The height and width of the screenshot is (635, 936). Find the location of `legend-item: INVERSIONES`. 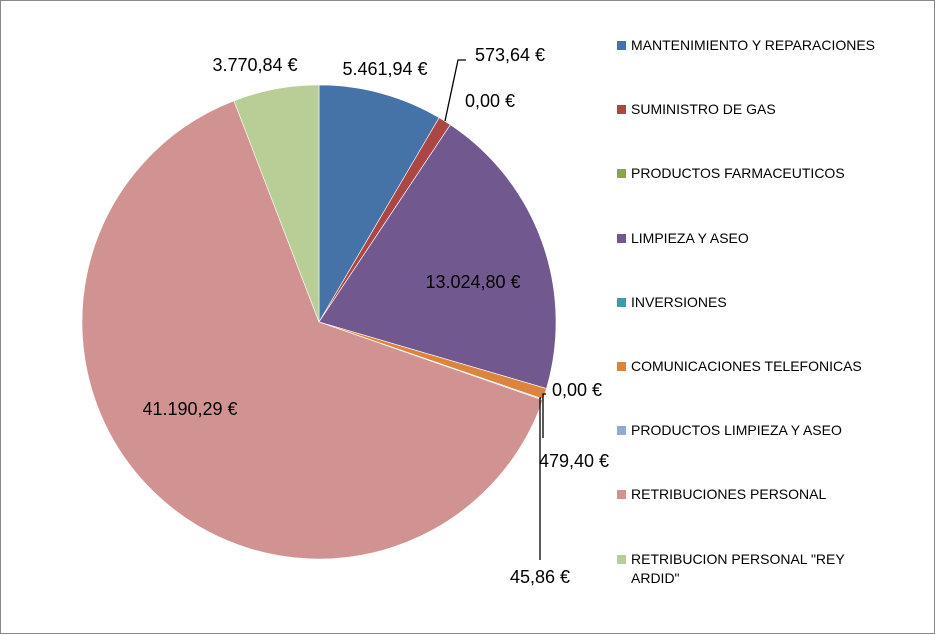

legend-item: INVERSIONES is located at coordinates (767, 302).